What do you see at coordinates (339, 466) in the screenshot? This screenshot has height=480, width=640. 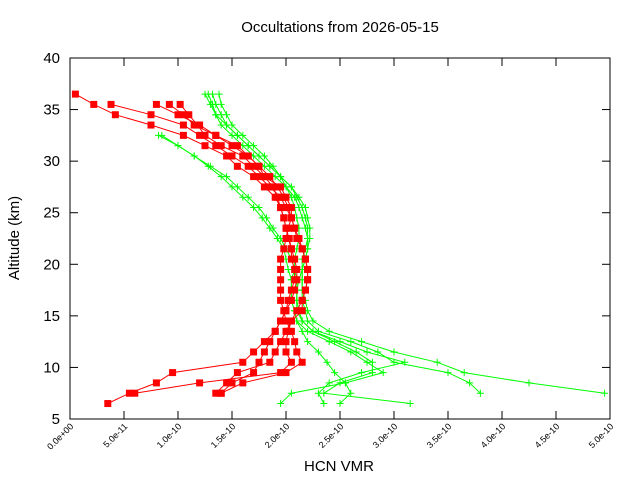 I see `x-axis-label: HCN VMR` at bounding box center [339, 466].